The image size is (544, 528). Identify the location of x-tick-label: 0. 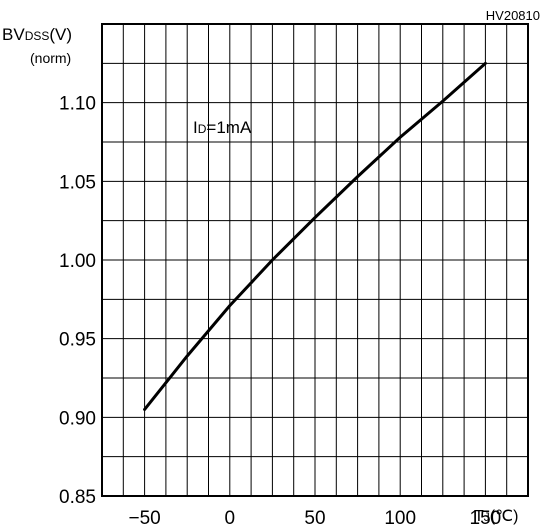
(230, 518).